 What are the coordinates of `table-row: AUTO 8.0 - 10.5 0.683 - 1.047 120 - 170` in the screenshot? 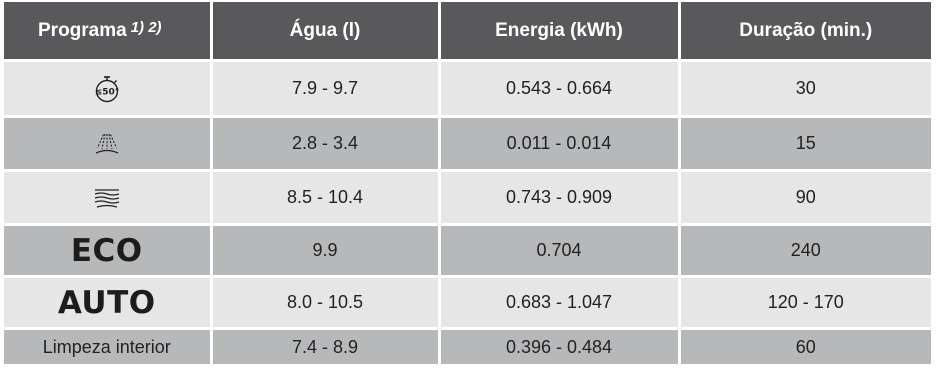 It's located at (467, 303).